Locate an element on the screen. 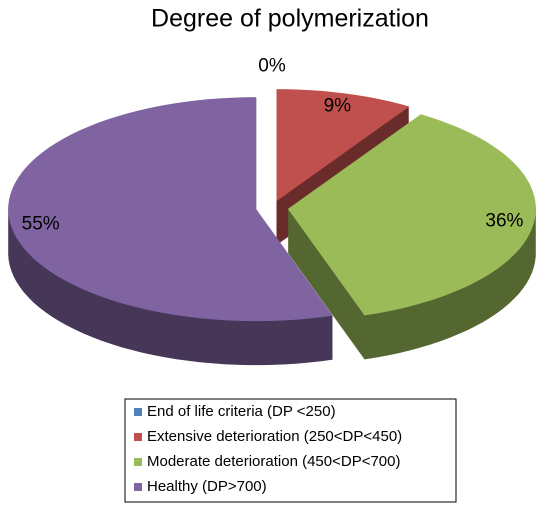  data-label: 36% is located at coordinates (504, 220).